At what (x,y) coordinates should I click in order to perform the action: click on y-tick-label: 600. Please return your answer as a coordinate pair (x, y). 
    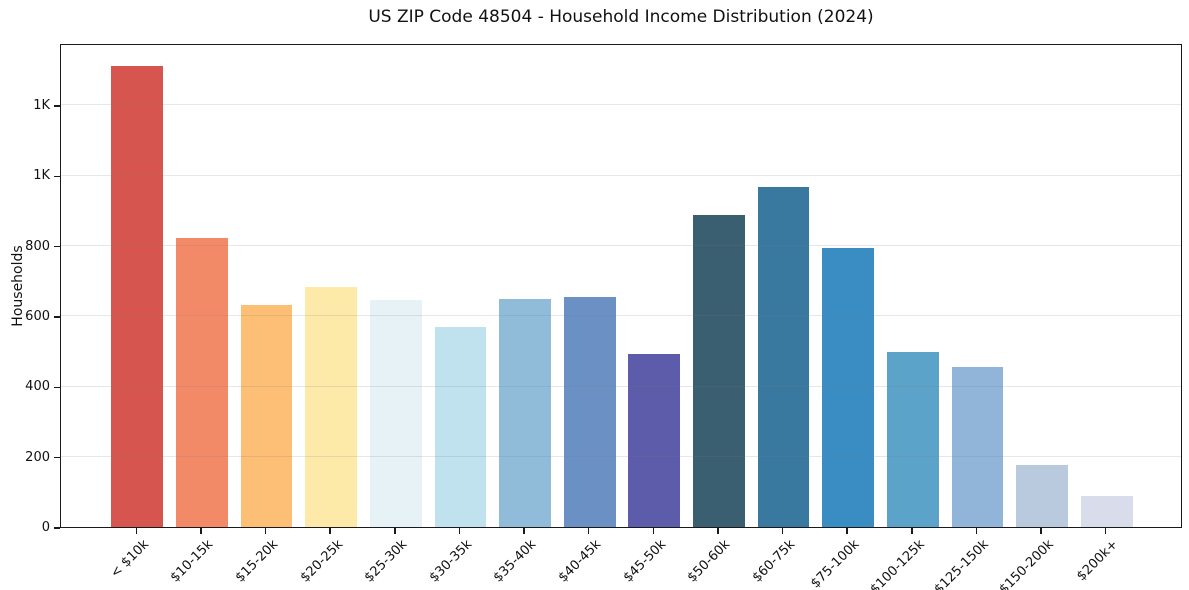
    Looking at the image, I should click on (37, 316).